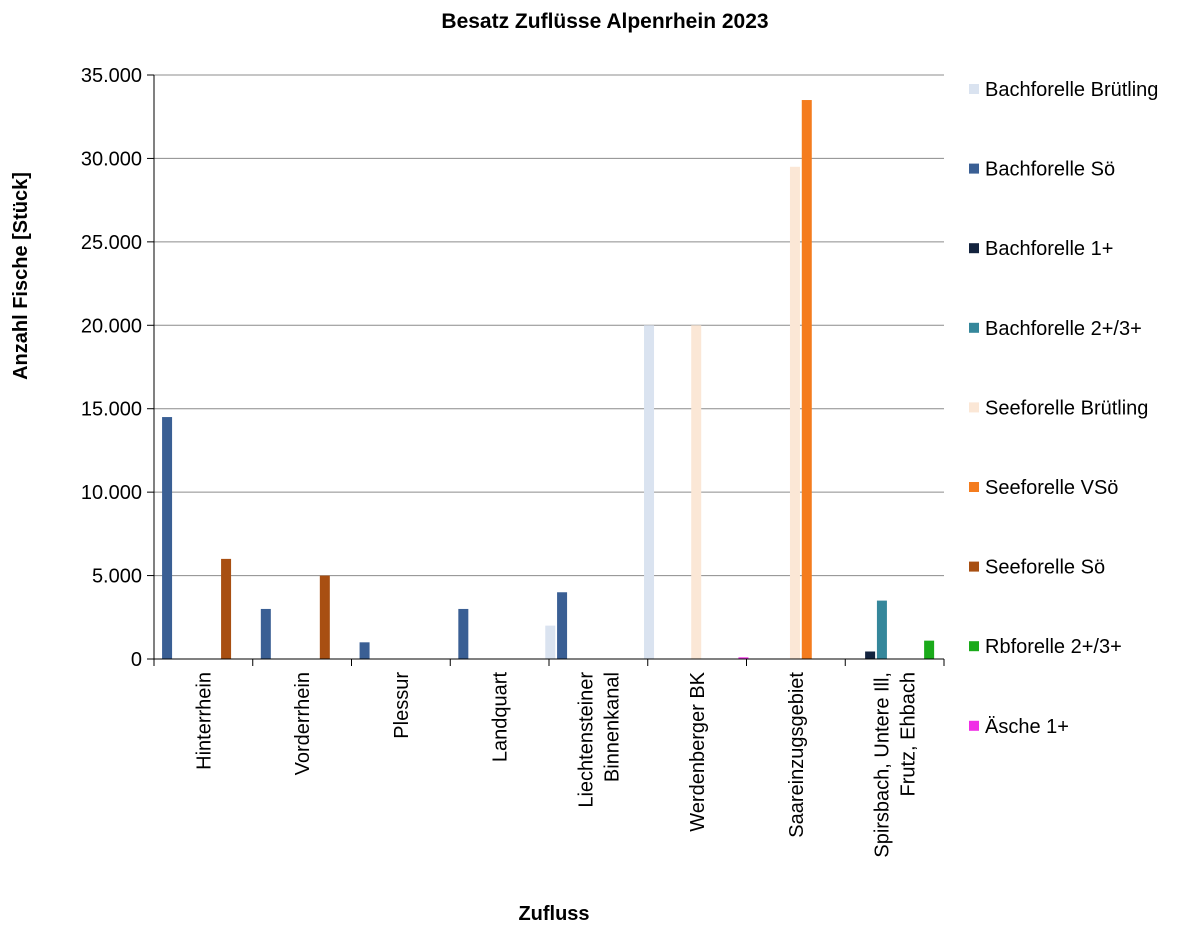 The image size is (1197, 929). What do you see at coordinates (117, 577) in the screenshot?
I see `y-tick-label: 5.000` at bounding box center [117, 577].